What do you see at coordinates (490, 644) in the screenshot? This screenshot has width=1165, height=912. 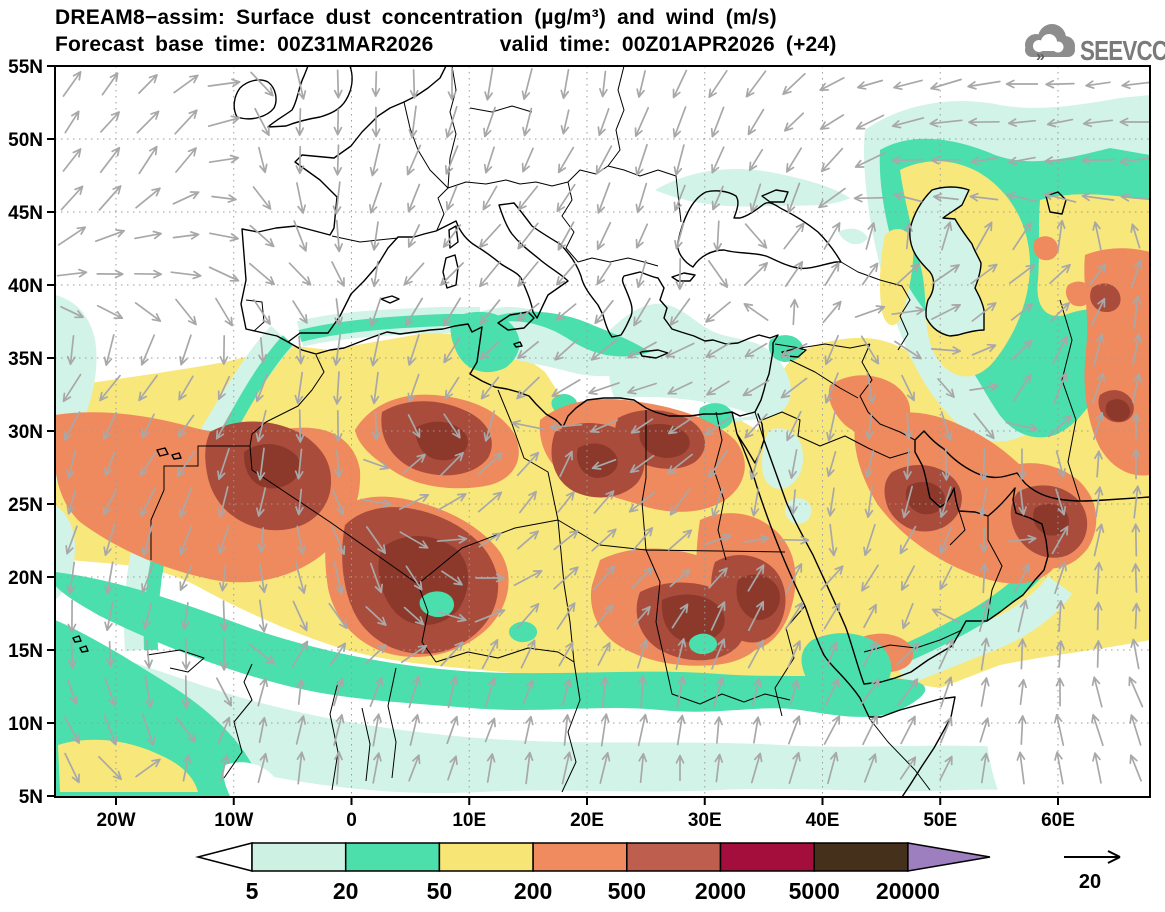 I see `dust-band-sahel` at bounding box center [490, 644].